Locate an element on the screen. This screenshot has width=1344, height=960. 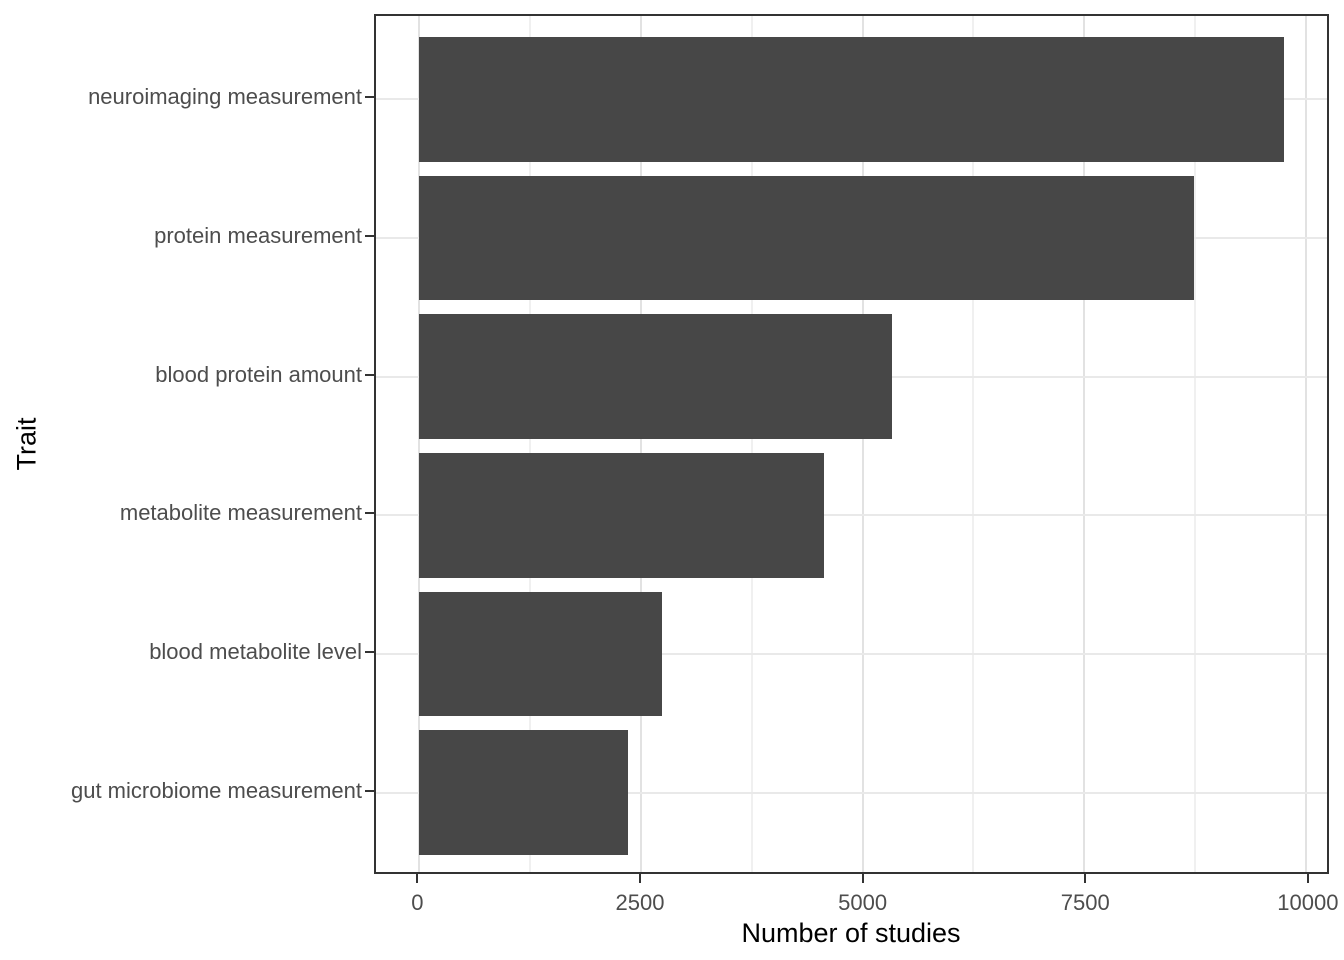
y-tick-label: blood metabolite level is located at coordinates (255, 652).